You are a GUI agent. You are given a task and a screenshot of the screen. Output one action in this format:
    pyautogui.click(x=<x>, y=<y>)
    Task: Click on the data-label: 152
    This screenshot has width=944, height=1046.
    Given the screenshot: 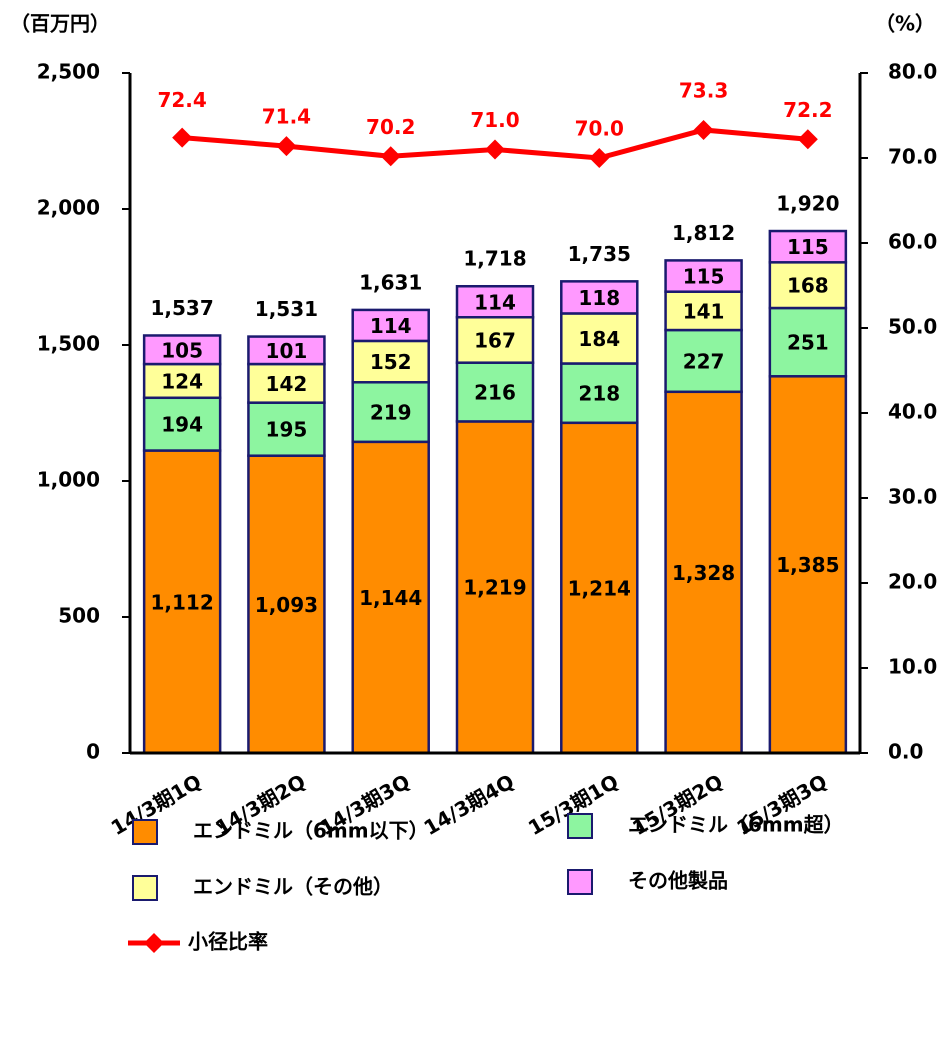 What is the action you would take?
    pyautogui.click(x=391, y=362)
    